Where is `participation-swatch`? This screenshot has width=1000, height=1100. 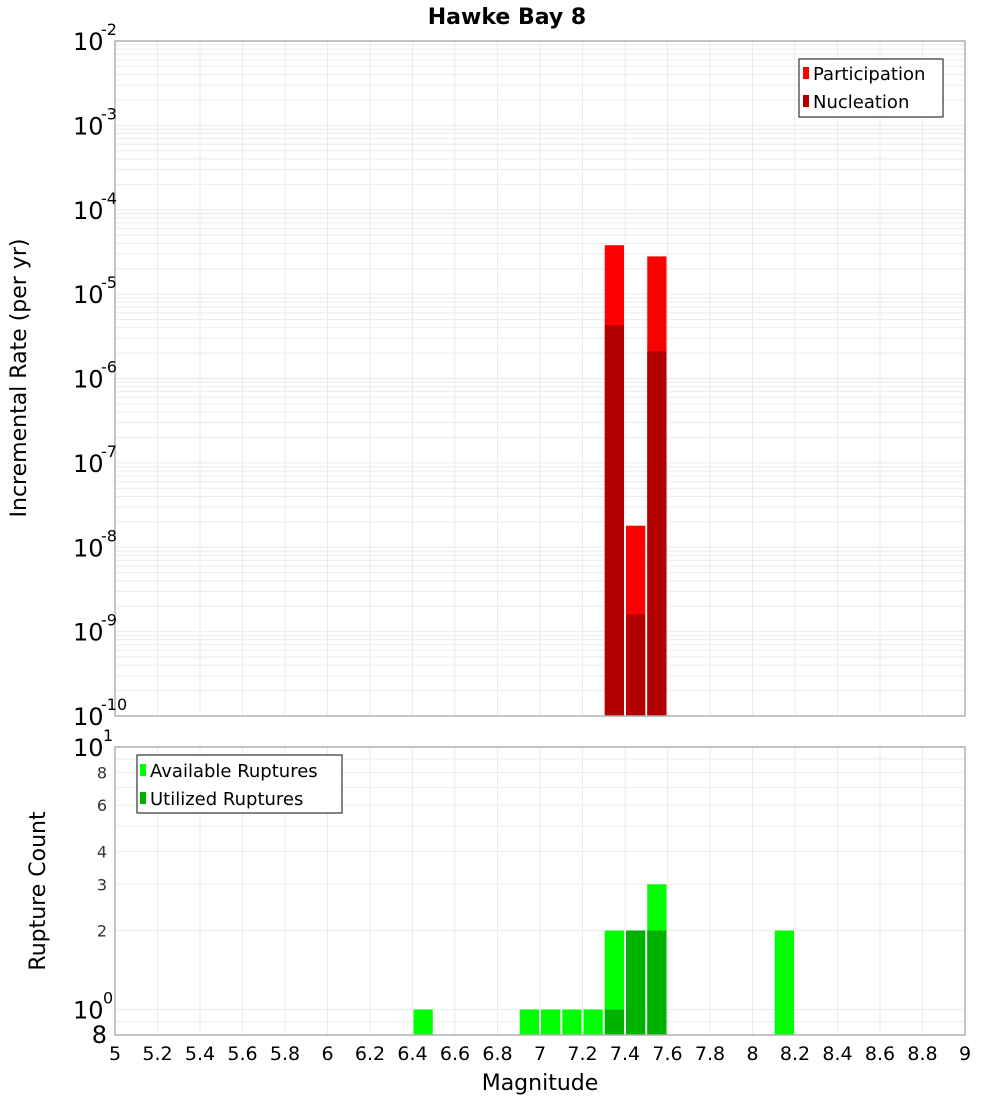
participation-swatch is located at coordinates (806, 73).